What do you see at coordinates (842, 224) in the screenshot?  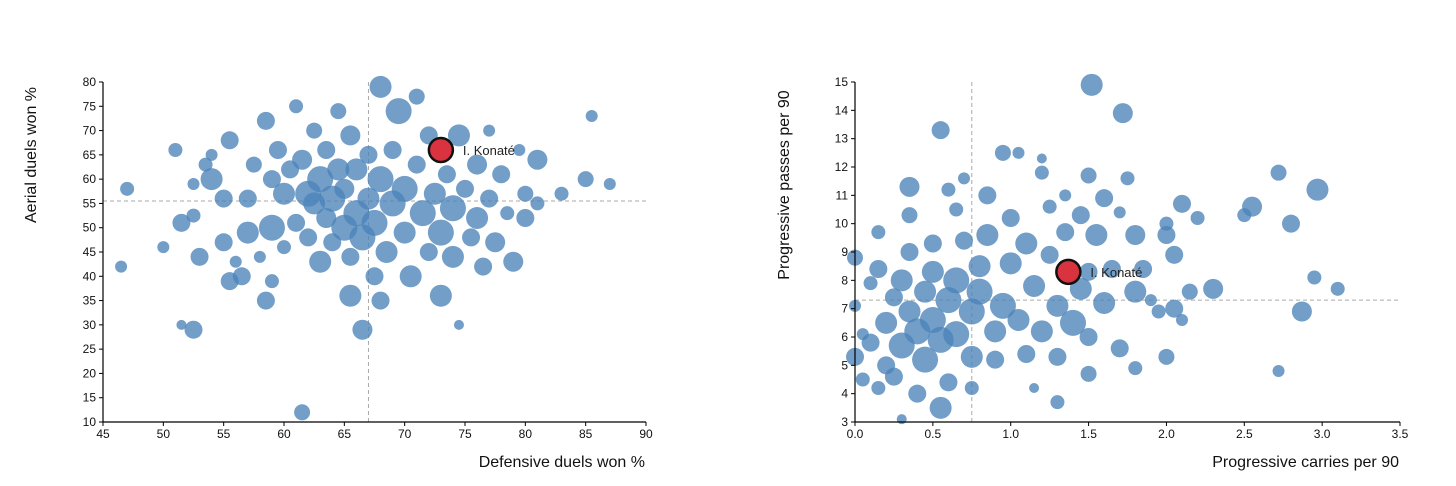 I see `chart-right-y-tick-label: 10` at bounding box center [842, 224].